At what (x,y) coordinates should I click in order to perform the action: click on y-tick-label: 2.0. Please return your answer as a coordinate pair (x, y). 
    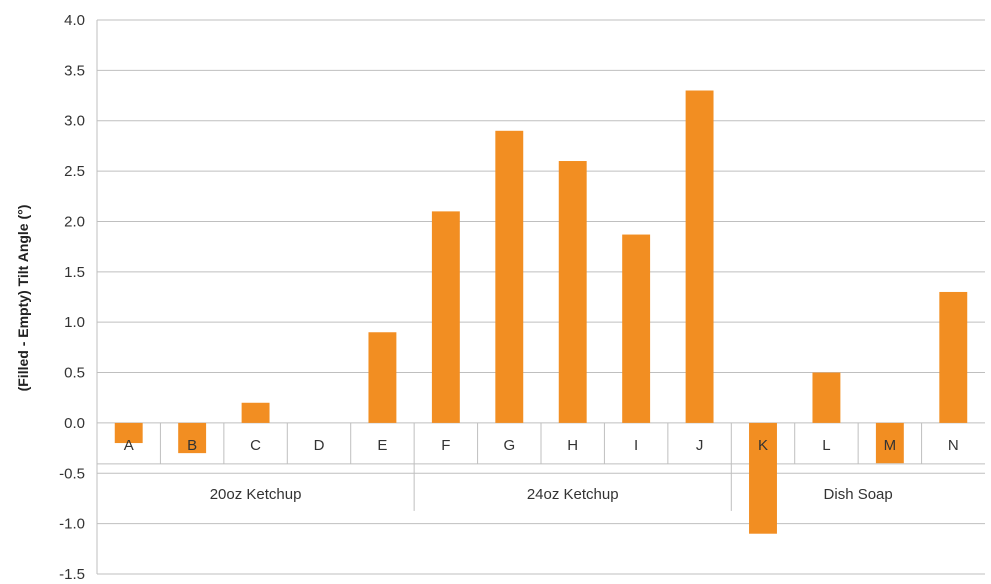
    Looking at the image, I should click on (74, 221).